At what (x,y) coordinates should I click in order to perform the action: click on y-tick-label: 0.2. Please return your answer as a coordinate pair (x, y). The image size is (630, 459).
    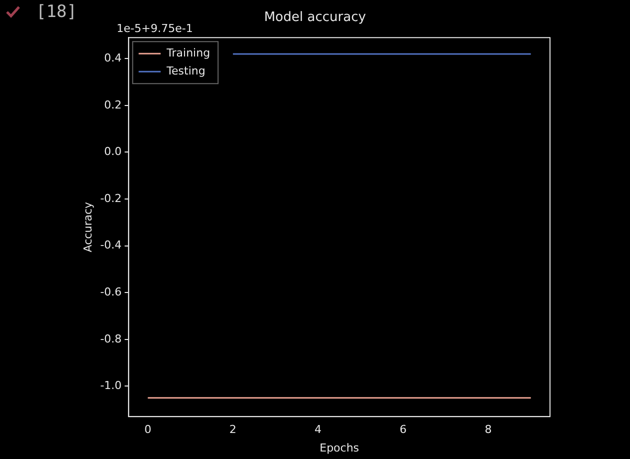
    Looking at the image, I should click on (113, 105).